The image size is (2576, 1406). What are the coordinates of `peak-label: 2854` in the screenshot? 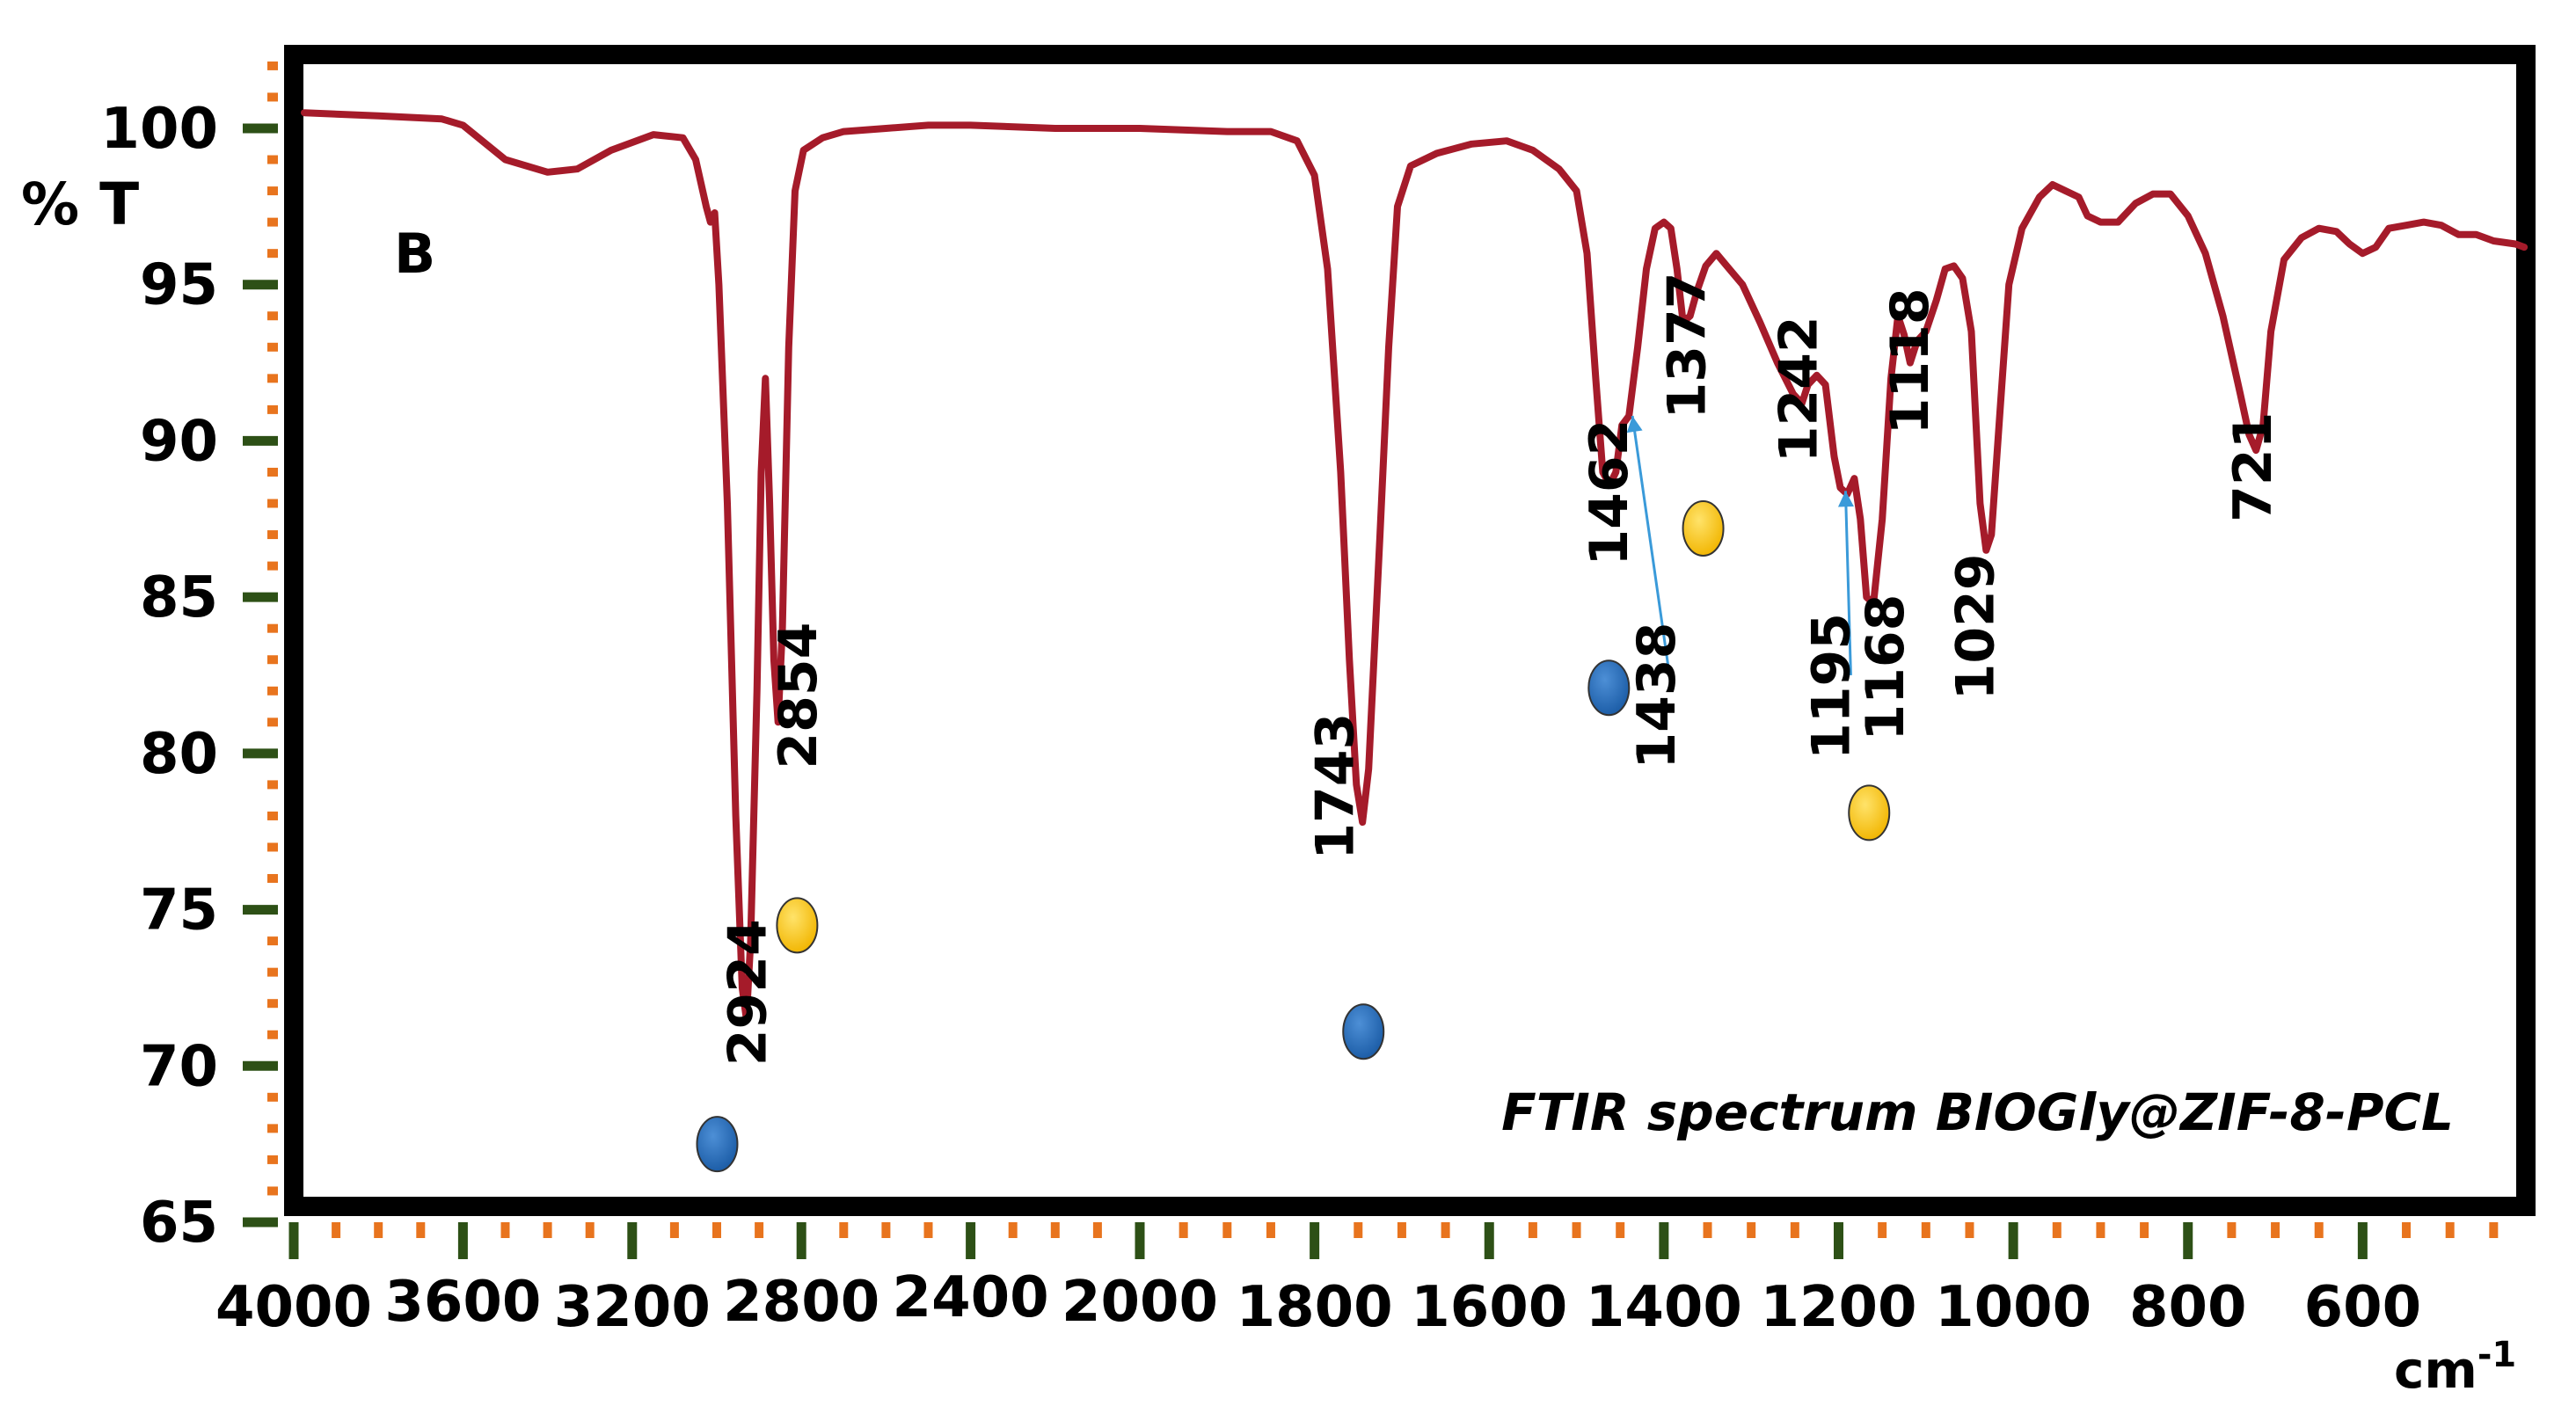 It's located at (798, 696).